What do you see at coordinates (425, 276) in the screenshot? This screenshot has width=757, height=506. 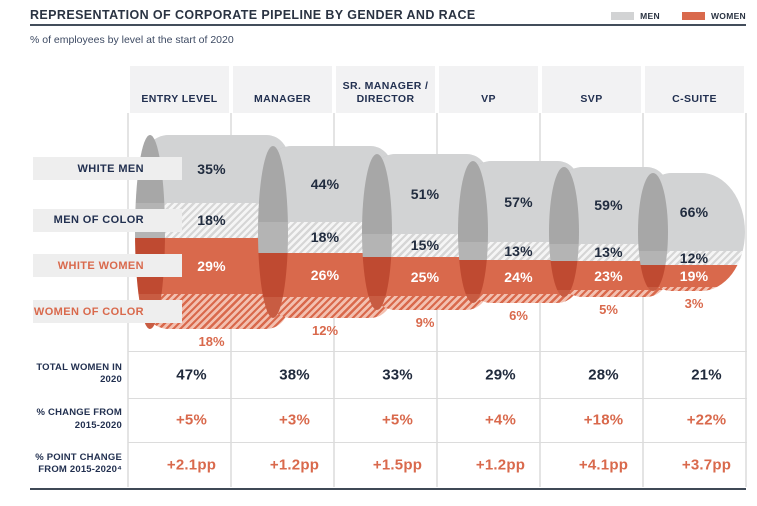 I see `segment-value-label: 25%` at bounding box center [425, 276].